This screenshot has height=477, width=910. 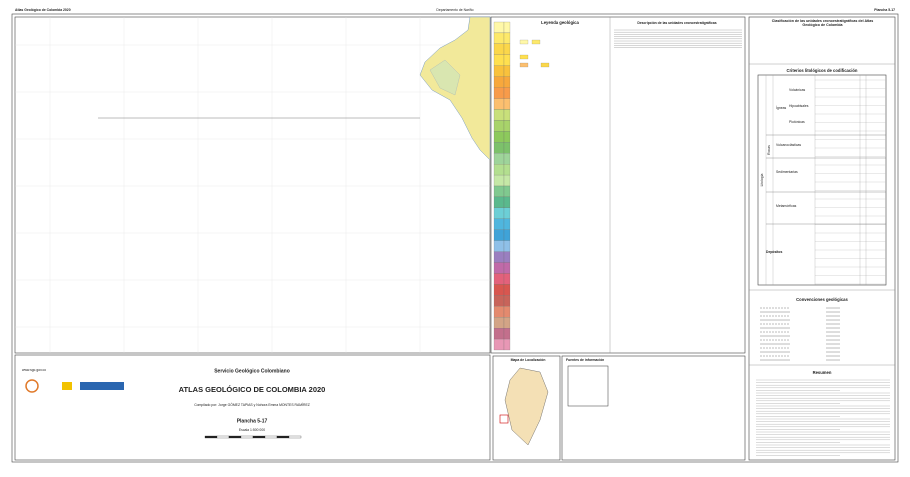 I want to click on rock-group: Sedimentarias, so click(x=787, y=172).